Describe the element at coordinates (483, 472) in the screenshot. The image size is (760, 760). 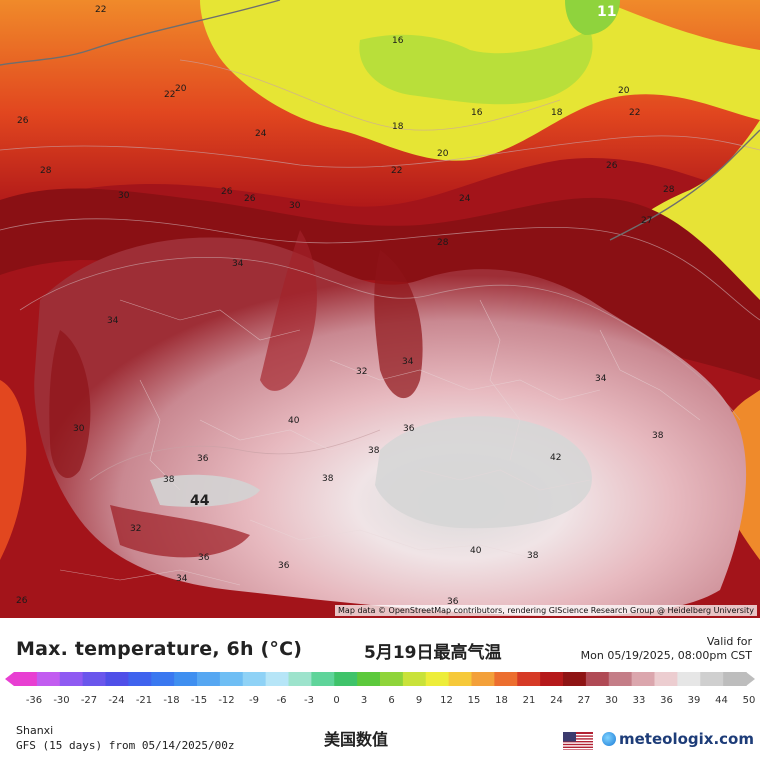
I see `hottest-area-east` at that location.